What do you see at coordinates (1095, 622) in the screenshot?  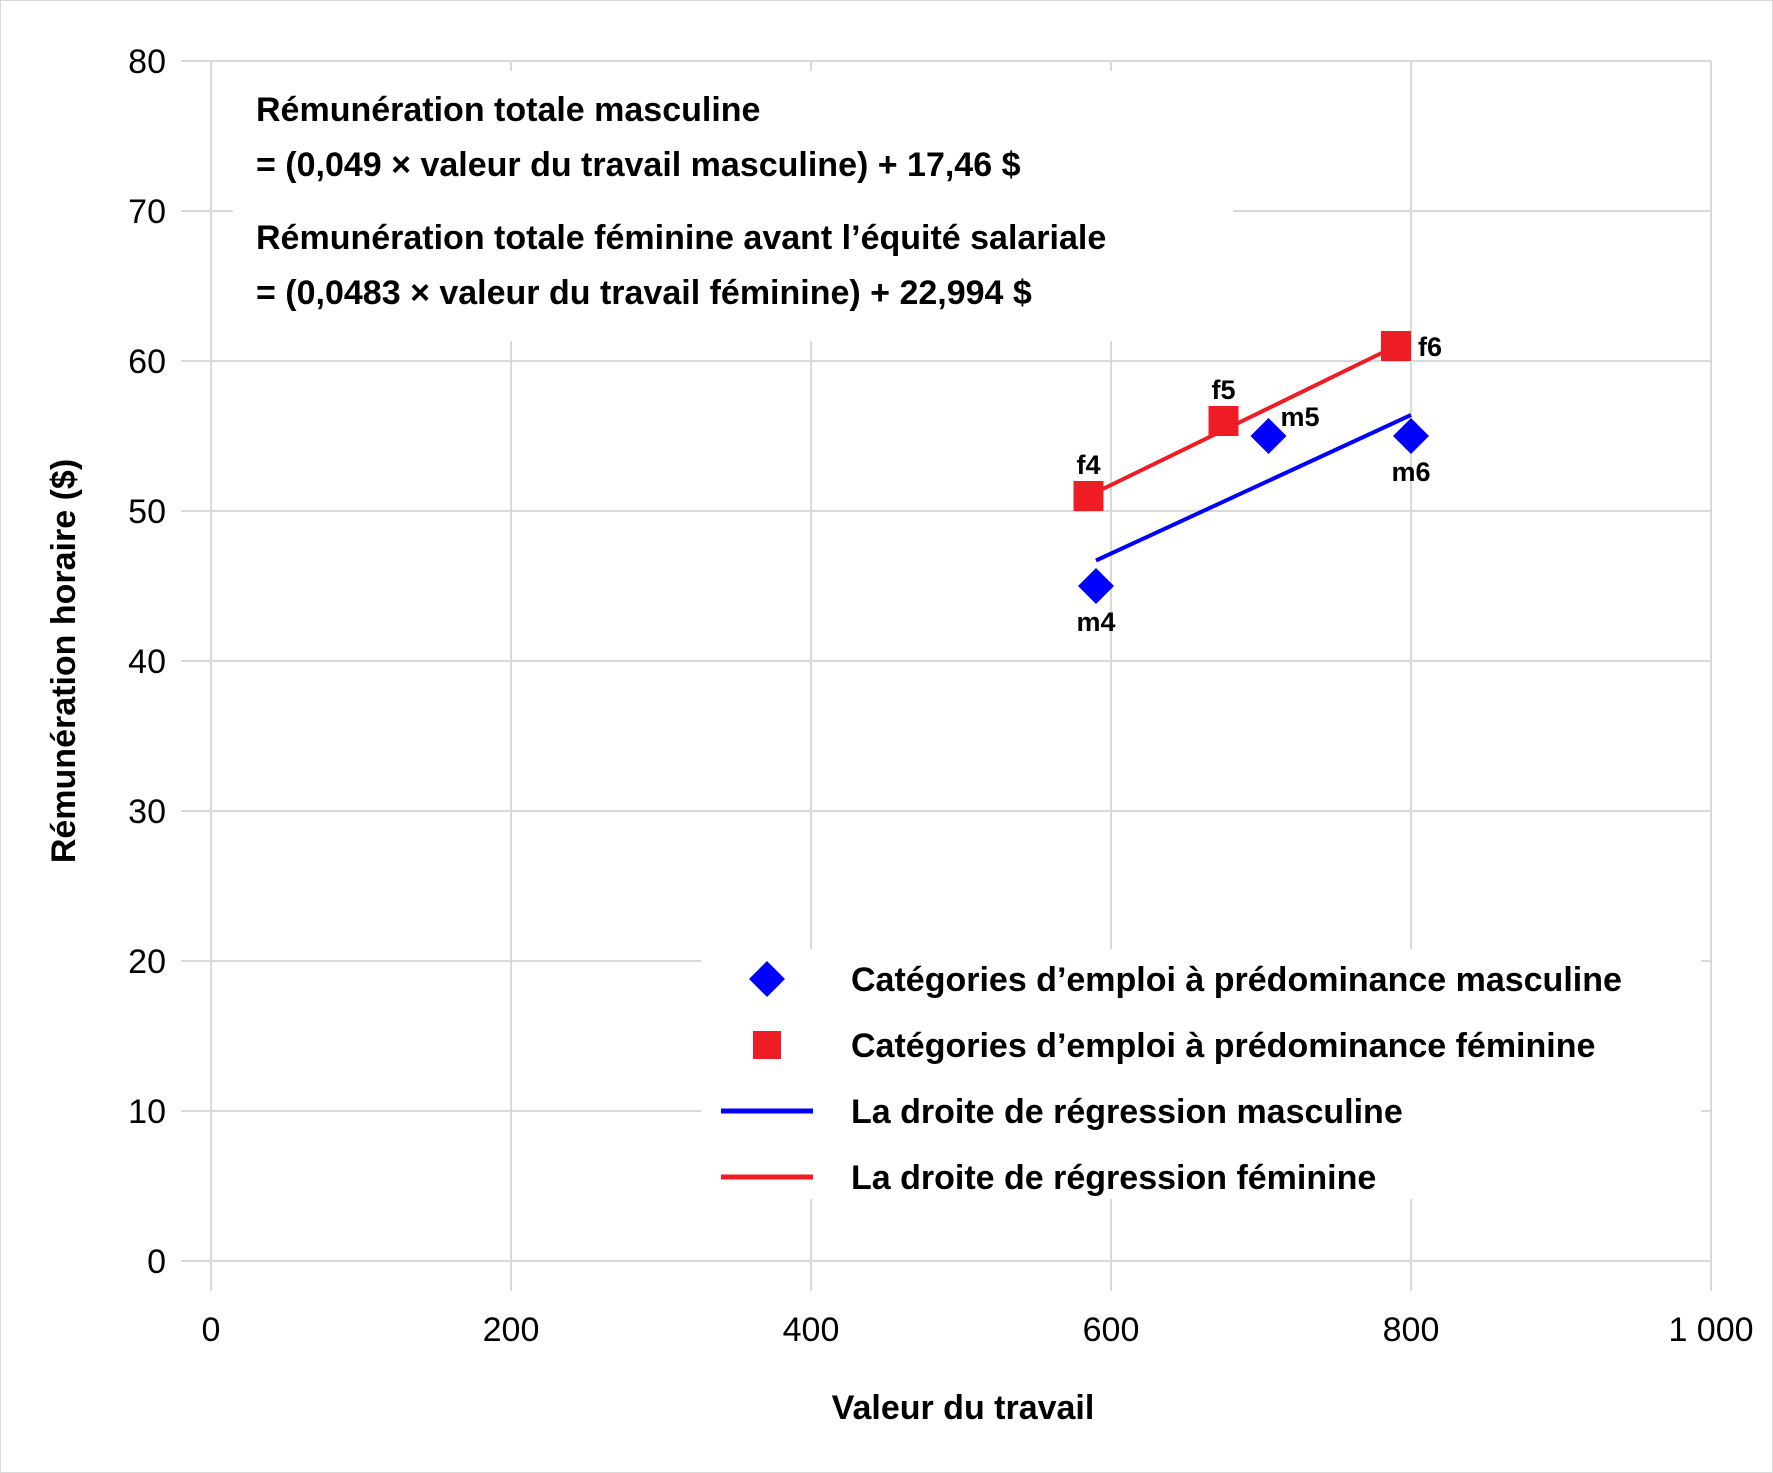 I see `point-label-m4: m4` at bounding box center [1095, 622].